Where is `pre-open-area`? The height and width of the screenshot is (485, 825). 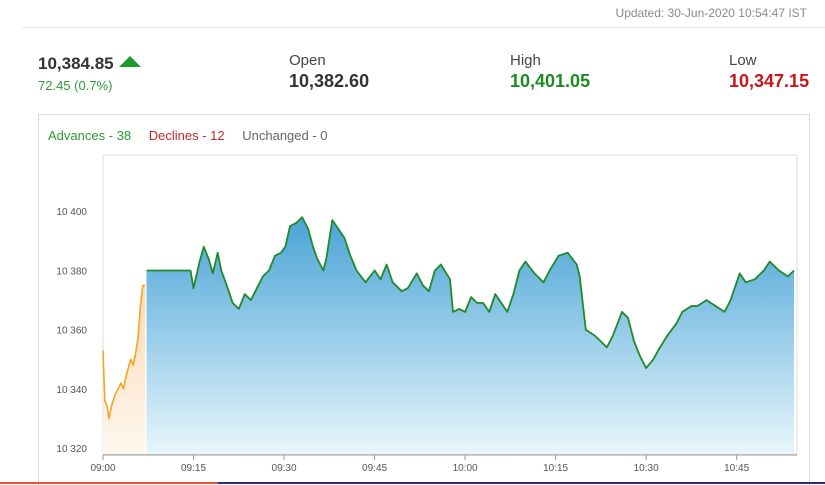
pre-open-area is located at coordinates (124, 369).